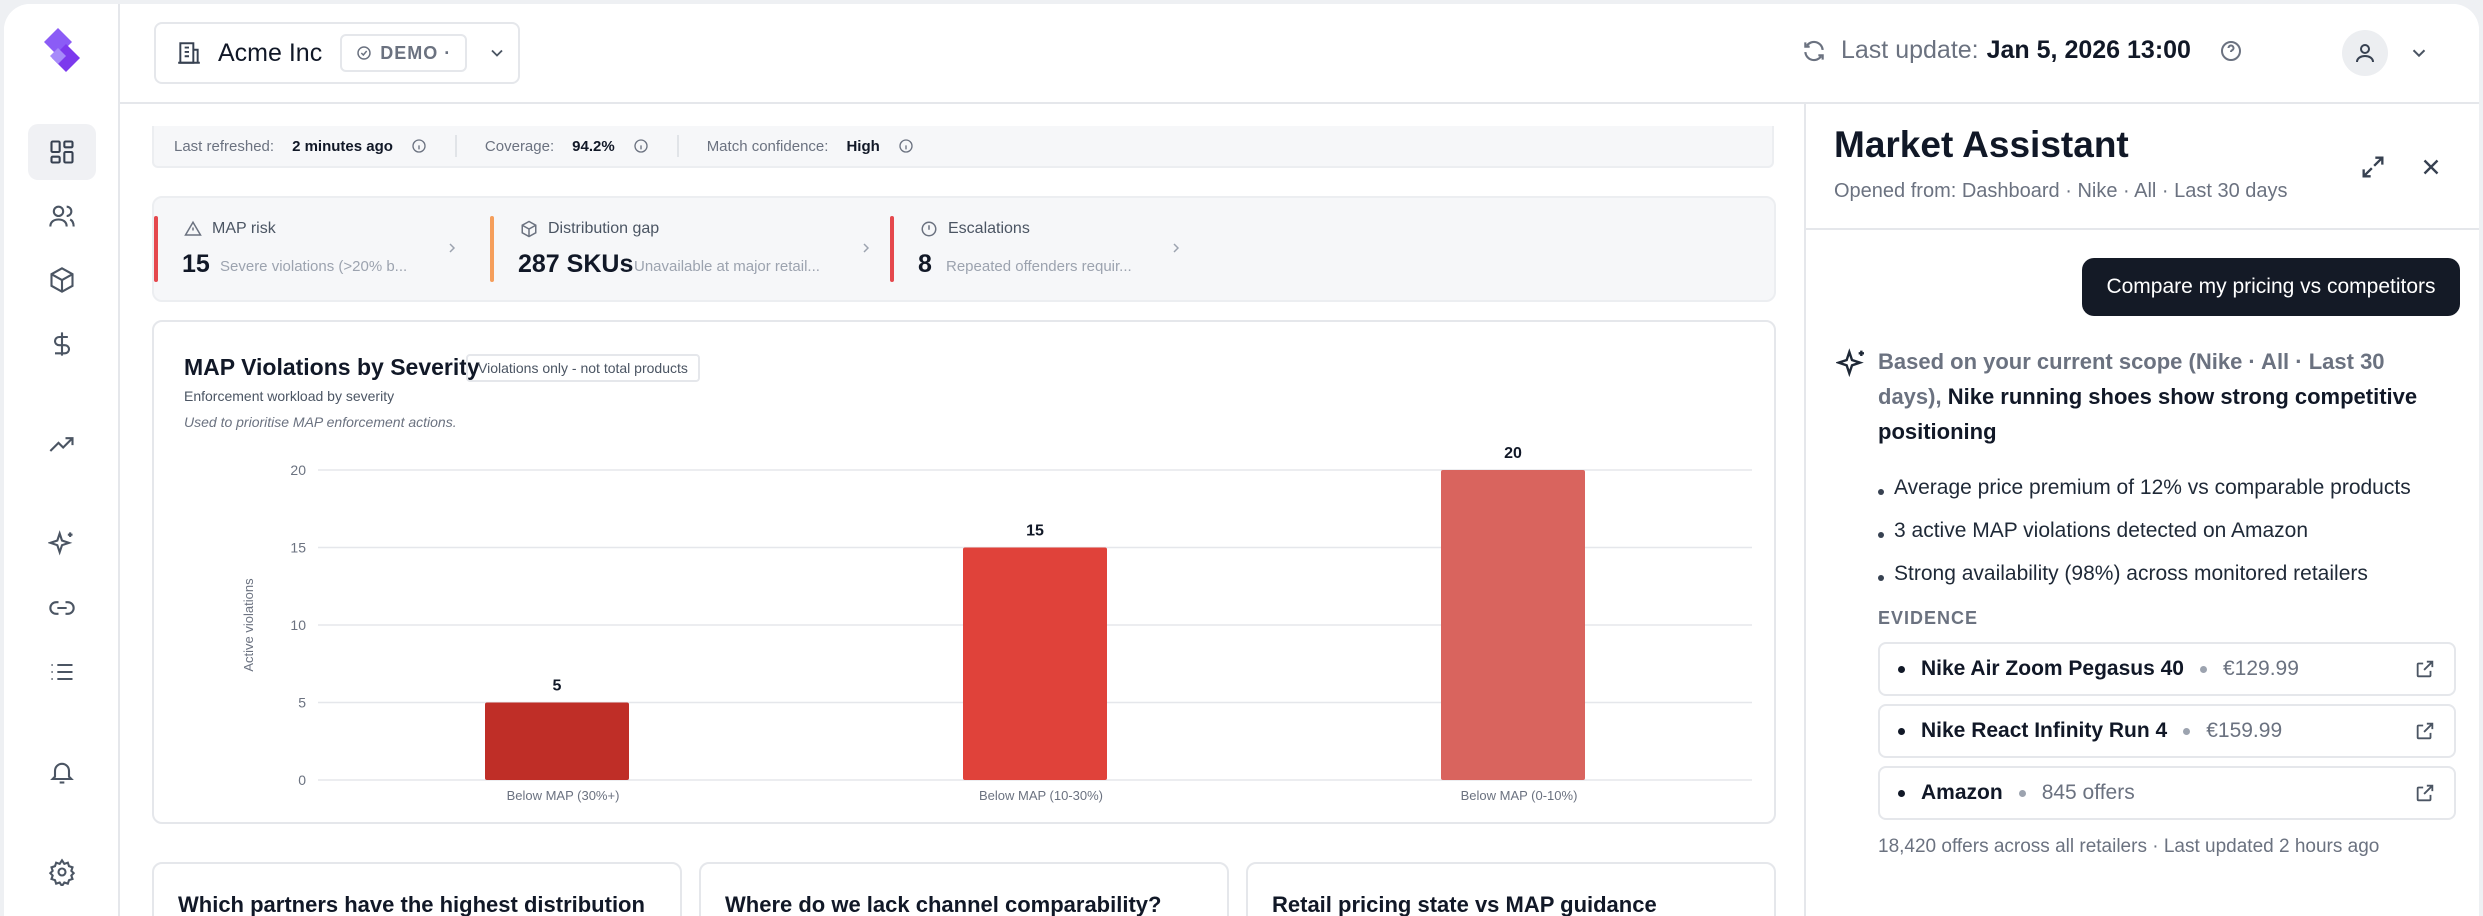 The image size is (2483, 916). What do you see at coordinates (2167, 793) in the screenshot?
I see `evidence-item: Amazon 845 offers` at bounding box center [2167, 793].